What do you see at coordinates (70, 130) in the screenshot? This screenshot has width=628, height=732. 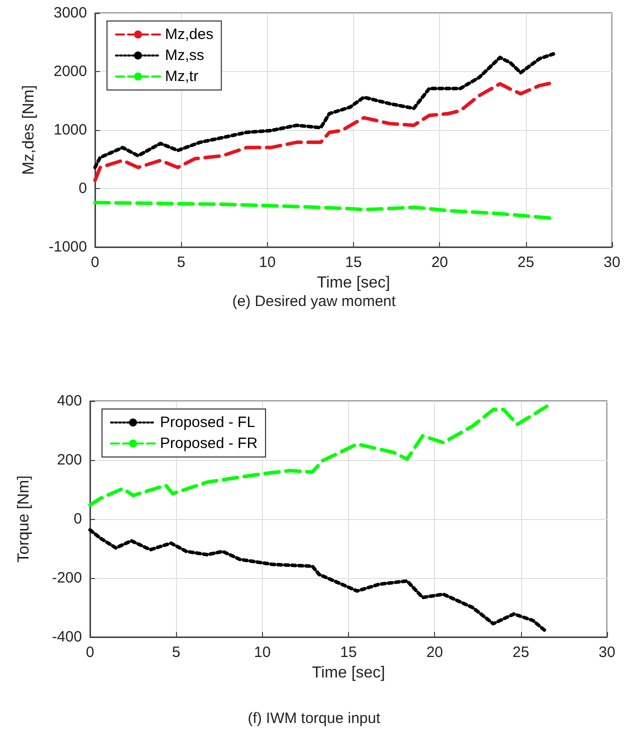 I see `y-tick-label: 1000` at bounding box center [70, 130].